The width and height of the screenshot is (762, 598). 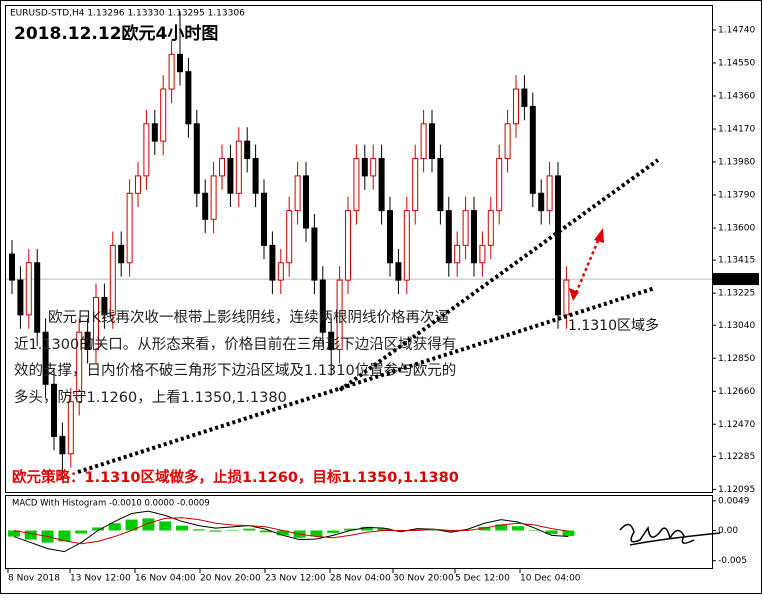 I want to click on commentary: 近1.1300的关口。从形态来看，价格目前在三角形下边沿区域获得有, so click(x=235, y=344).